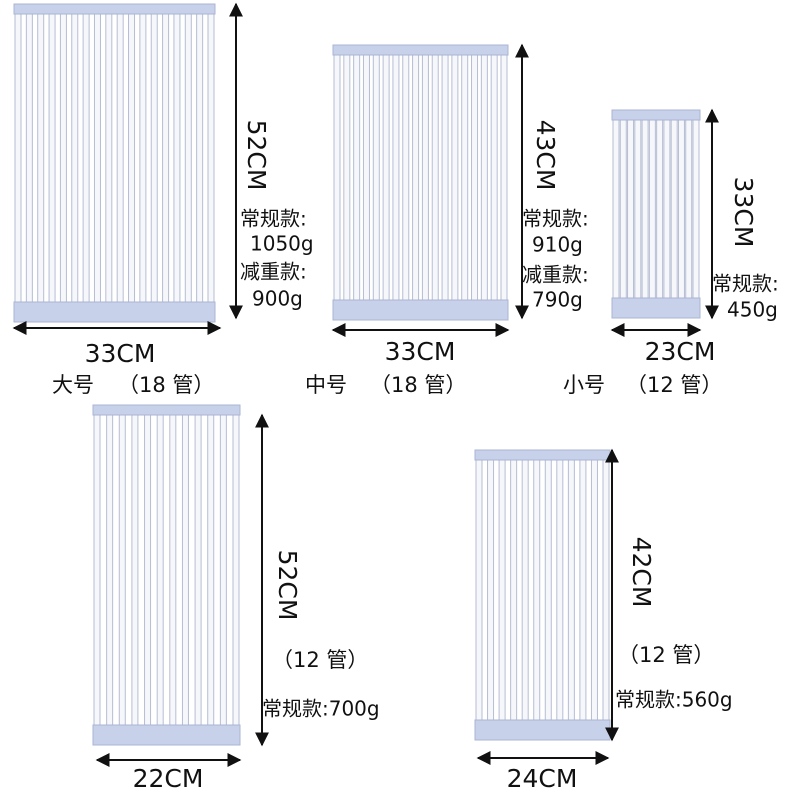  Describe the element at coordinates (584, 385) in the screenshot. I see `size-name: 小号` at that location.